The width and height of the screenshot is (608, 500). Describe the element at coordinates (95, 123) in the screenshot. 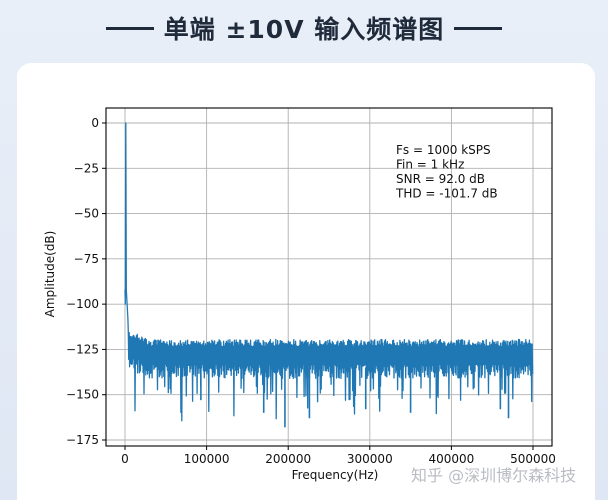

I see `y-tick-label: 0` at that location.